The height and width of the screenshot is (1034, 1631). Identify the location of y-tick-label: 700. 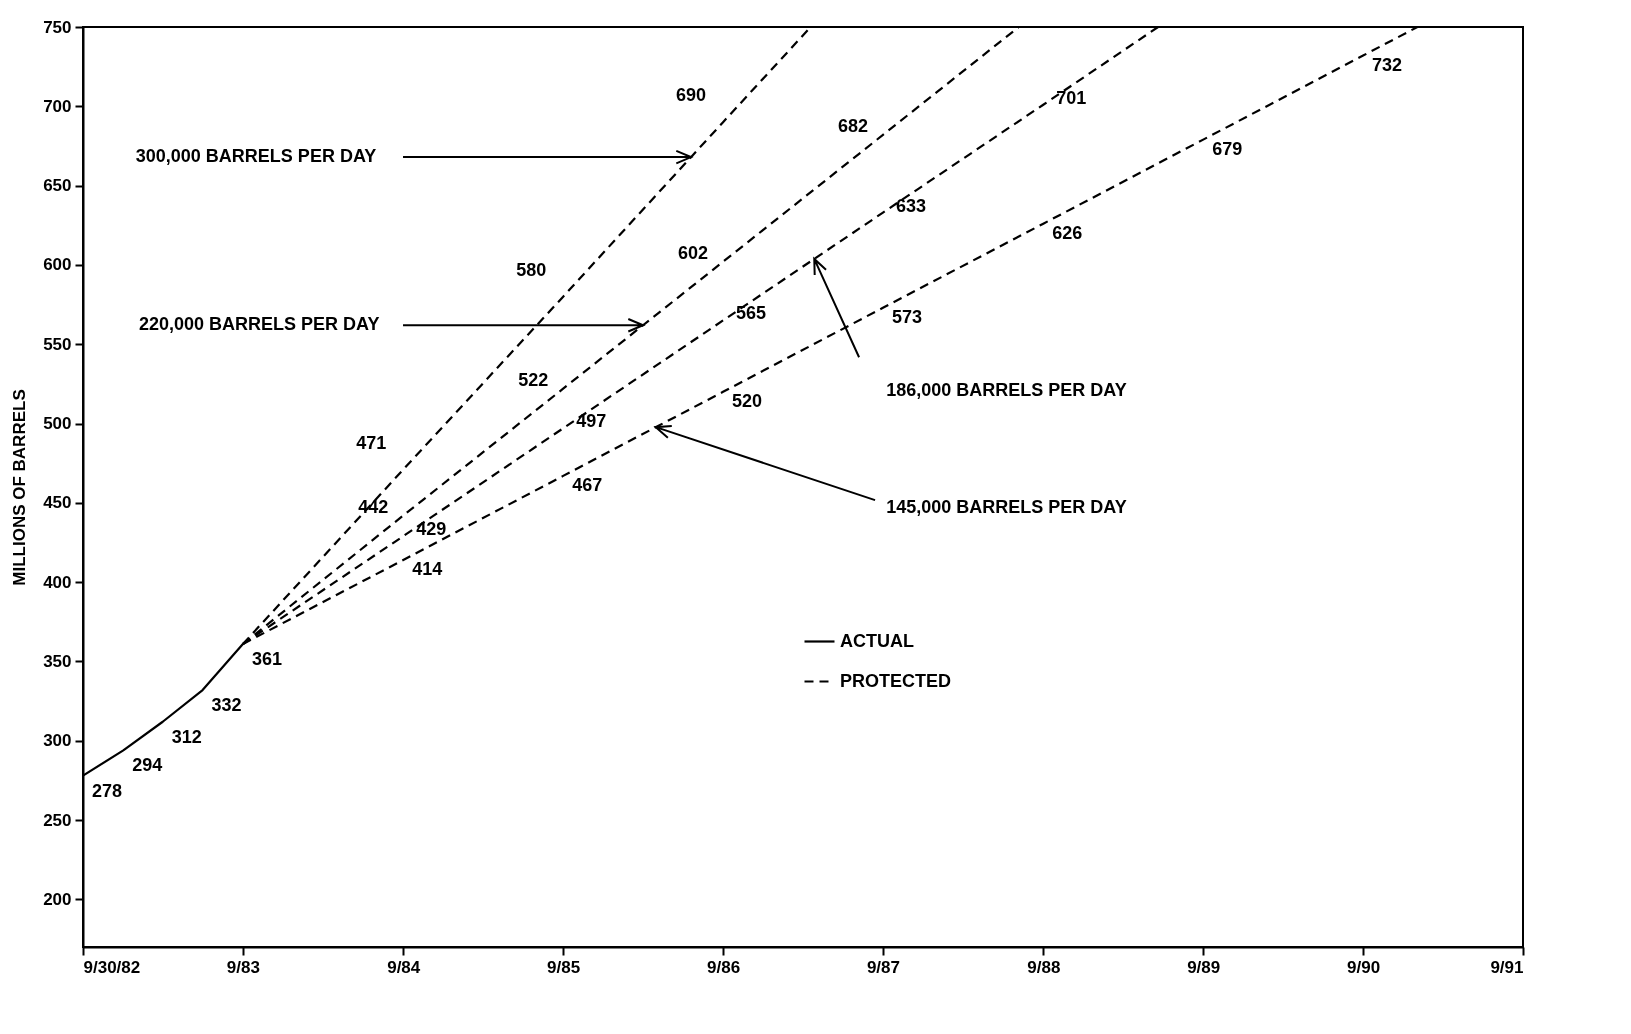
(57, 106).